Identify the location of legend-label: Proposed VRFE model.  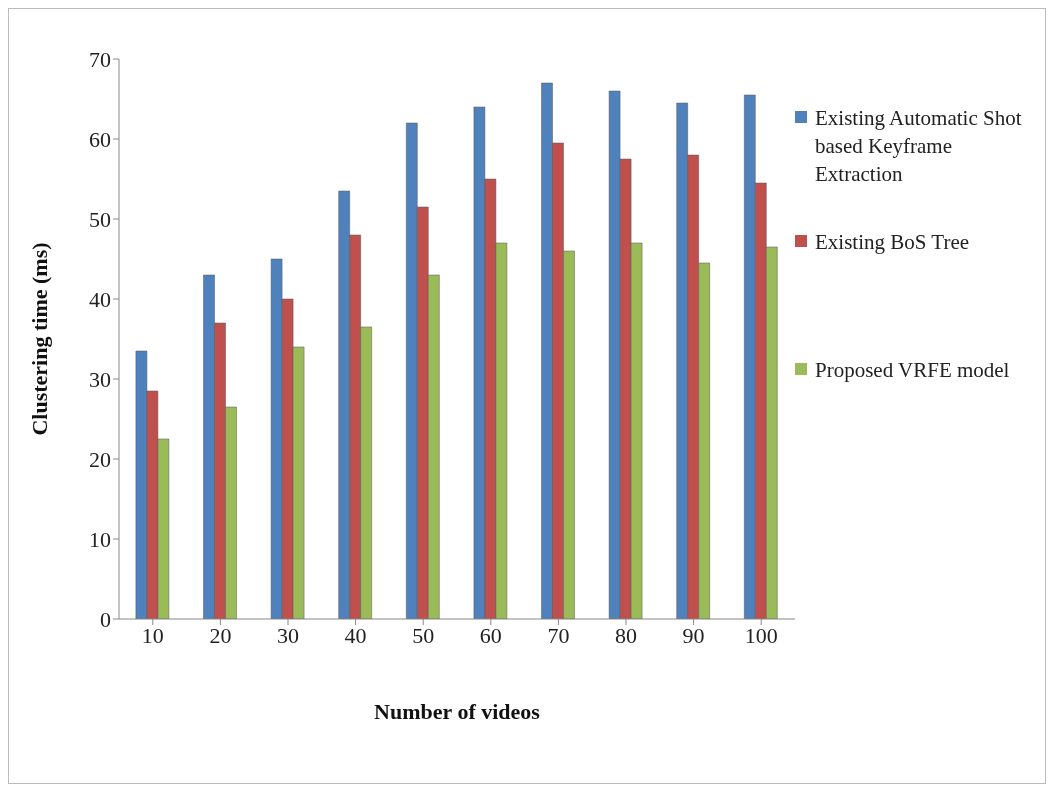
(912, 370).